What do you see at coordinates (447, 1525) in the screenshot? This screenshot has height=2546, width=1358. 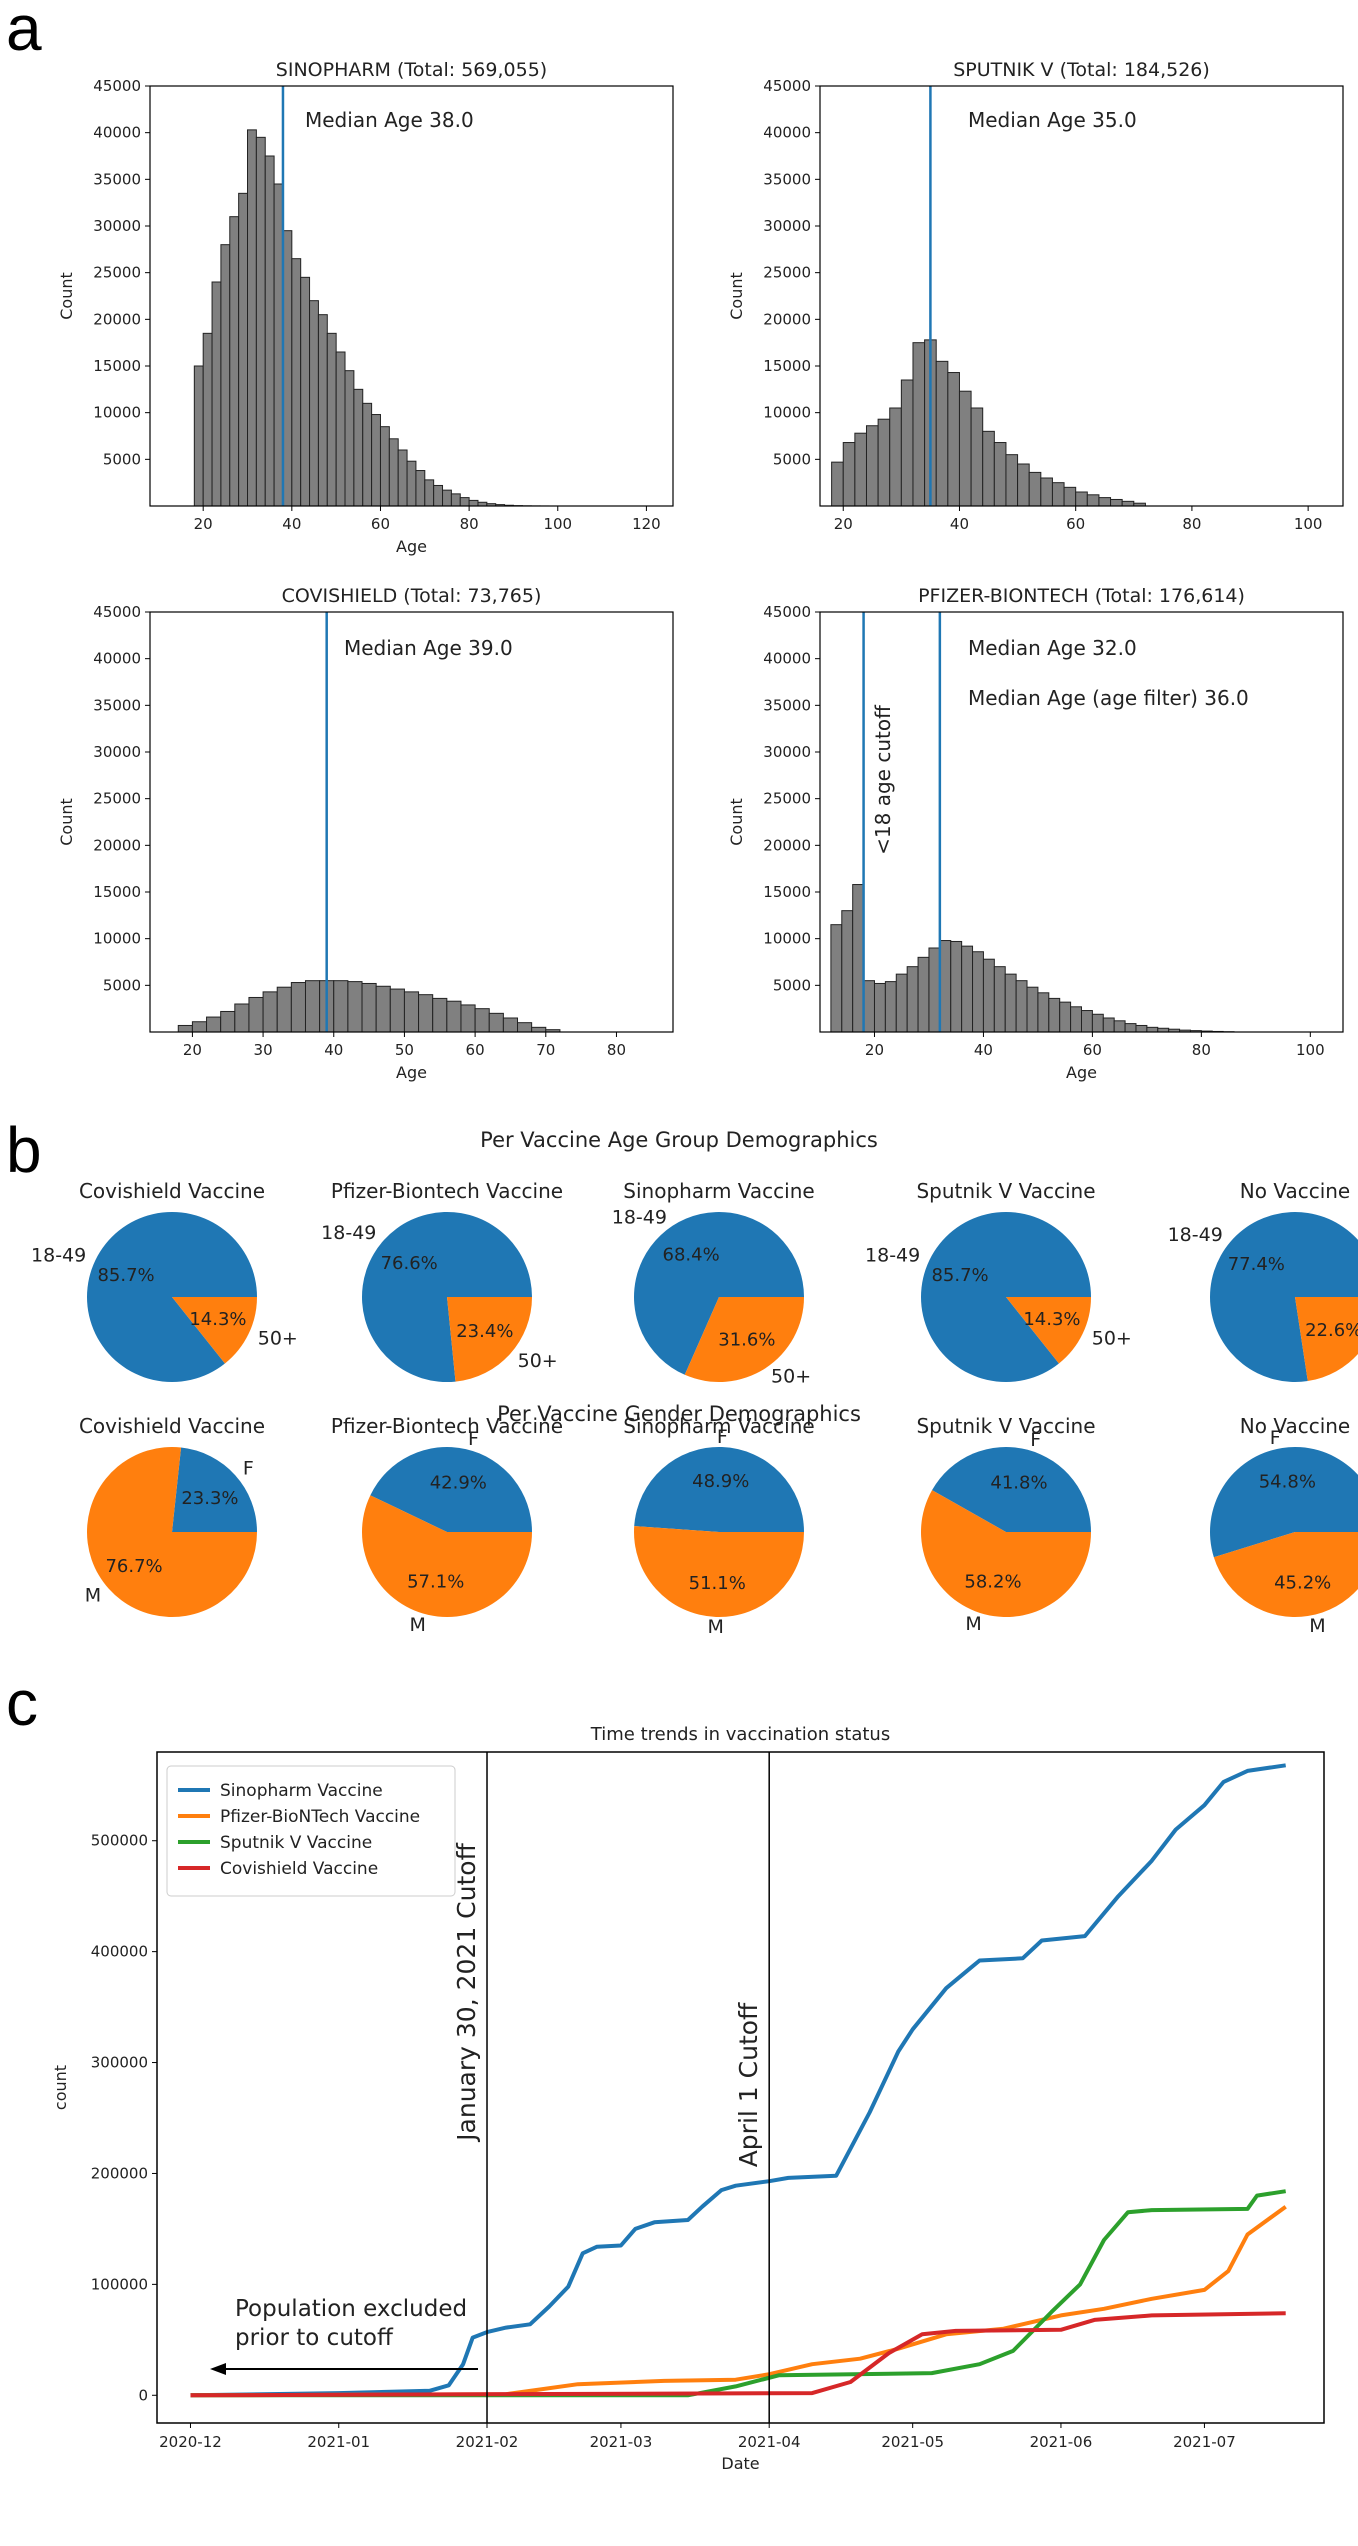 I see `gender-pie-2: Pfizer-Biontech Vaccine 42.9% F 57.1% M` at bounding box center [447, 1525].